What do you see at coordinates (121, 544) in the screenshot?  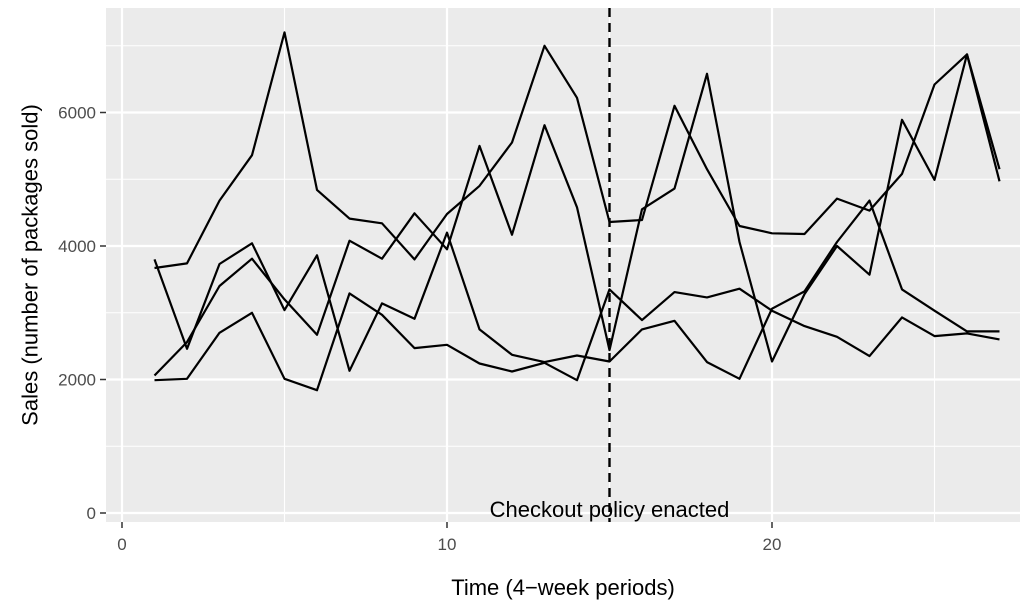 I see `x-tick-label: 0` at bounding box center [121, 544].